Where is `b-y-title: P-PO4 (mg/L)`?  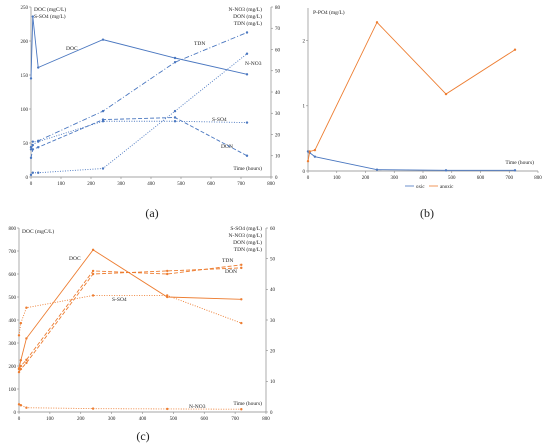
b-y-title: P-PO4 (mg/L) is located at coordinates (329, 12).